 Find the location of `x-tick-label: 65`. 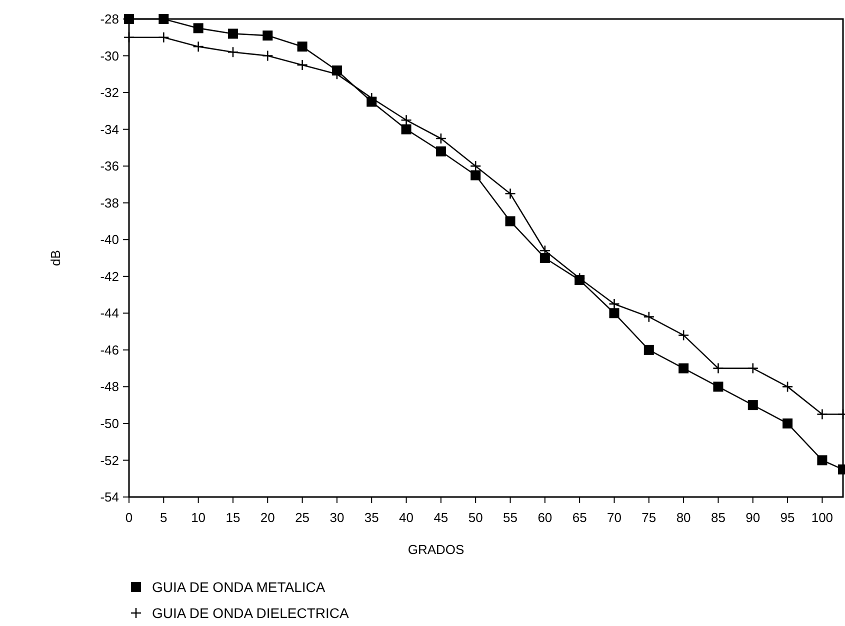

x-tick-label: 65 is located at coordinates (579, 517).